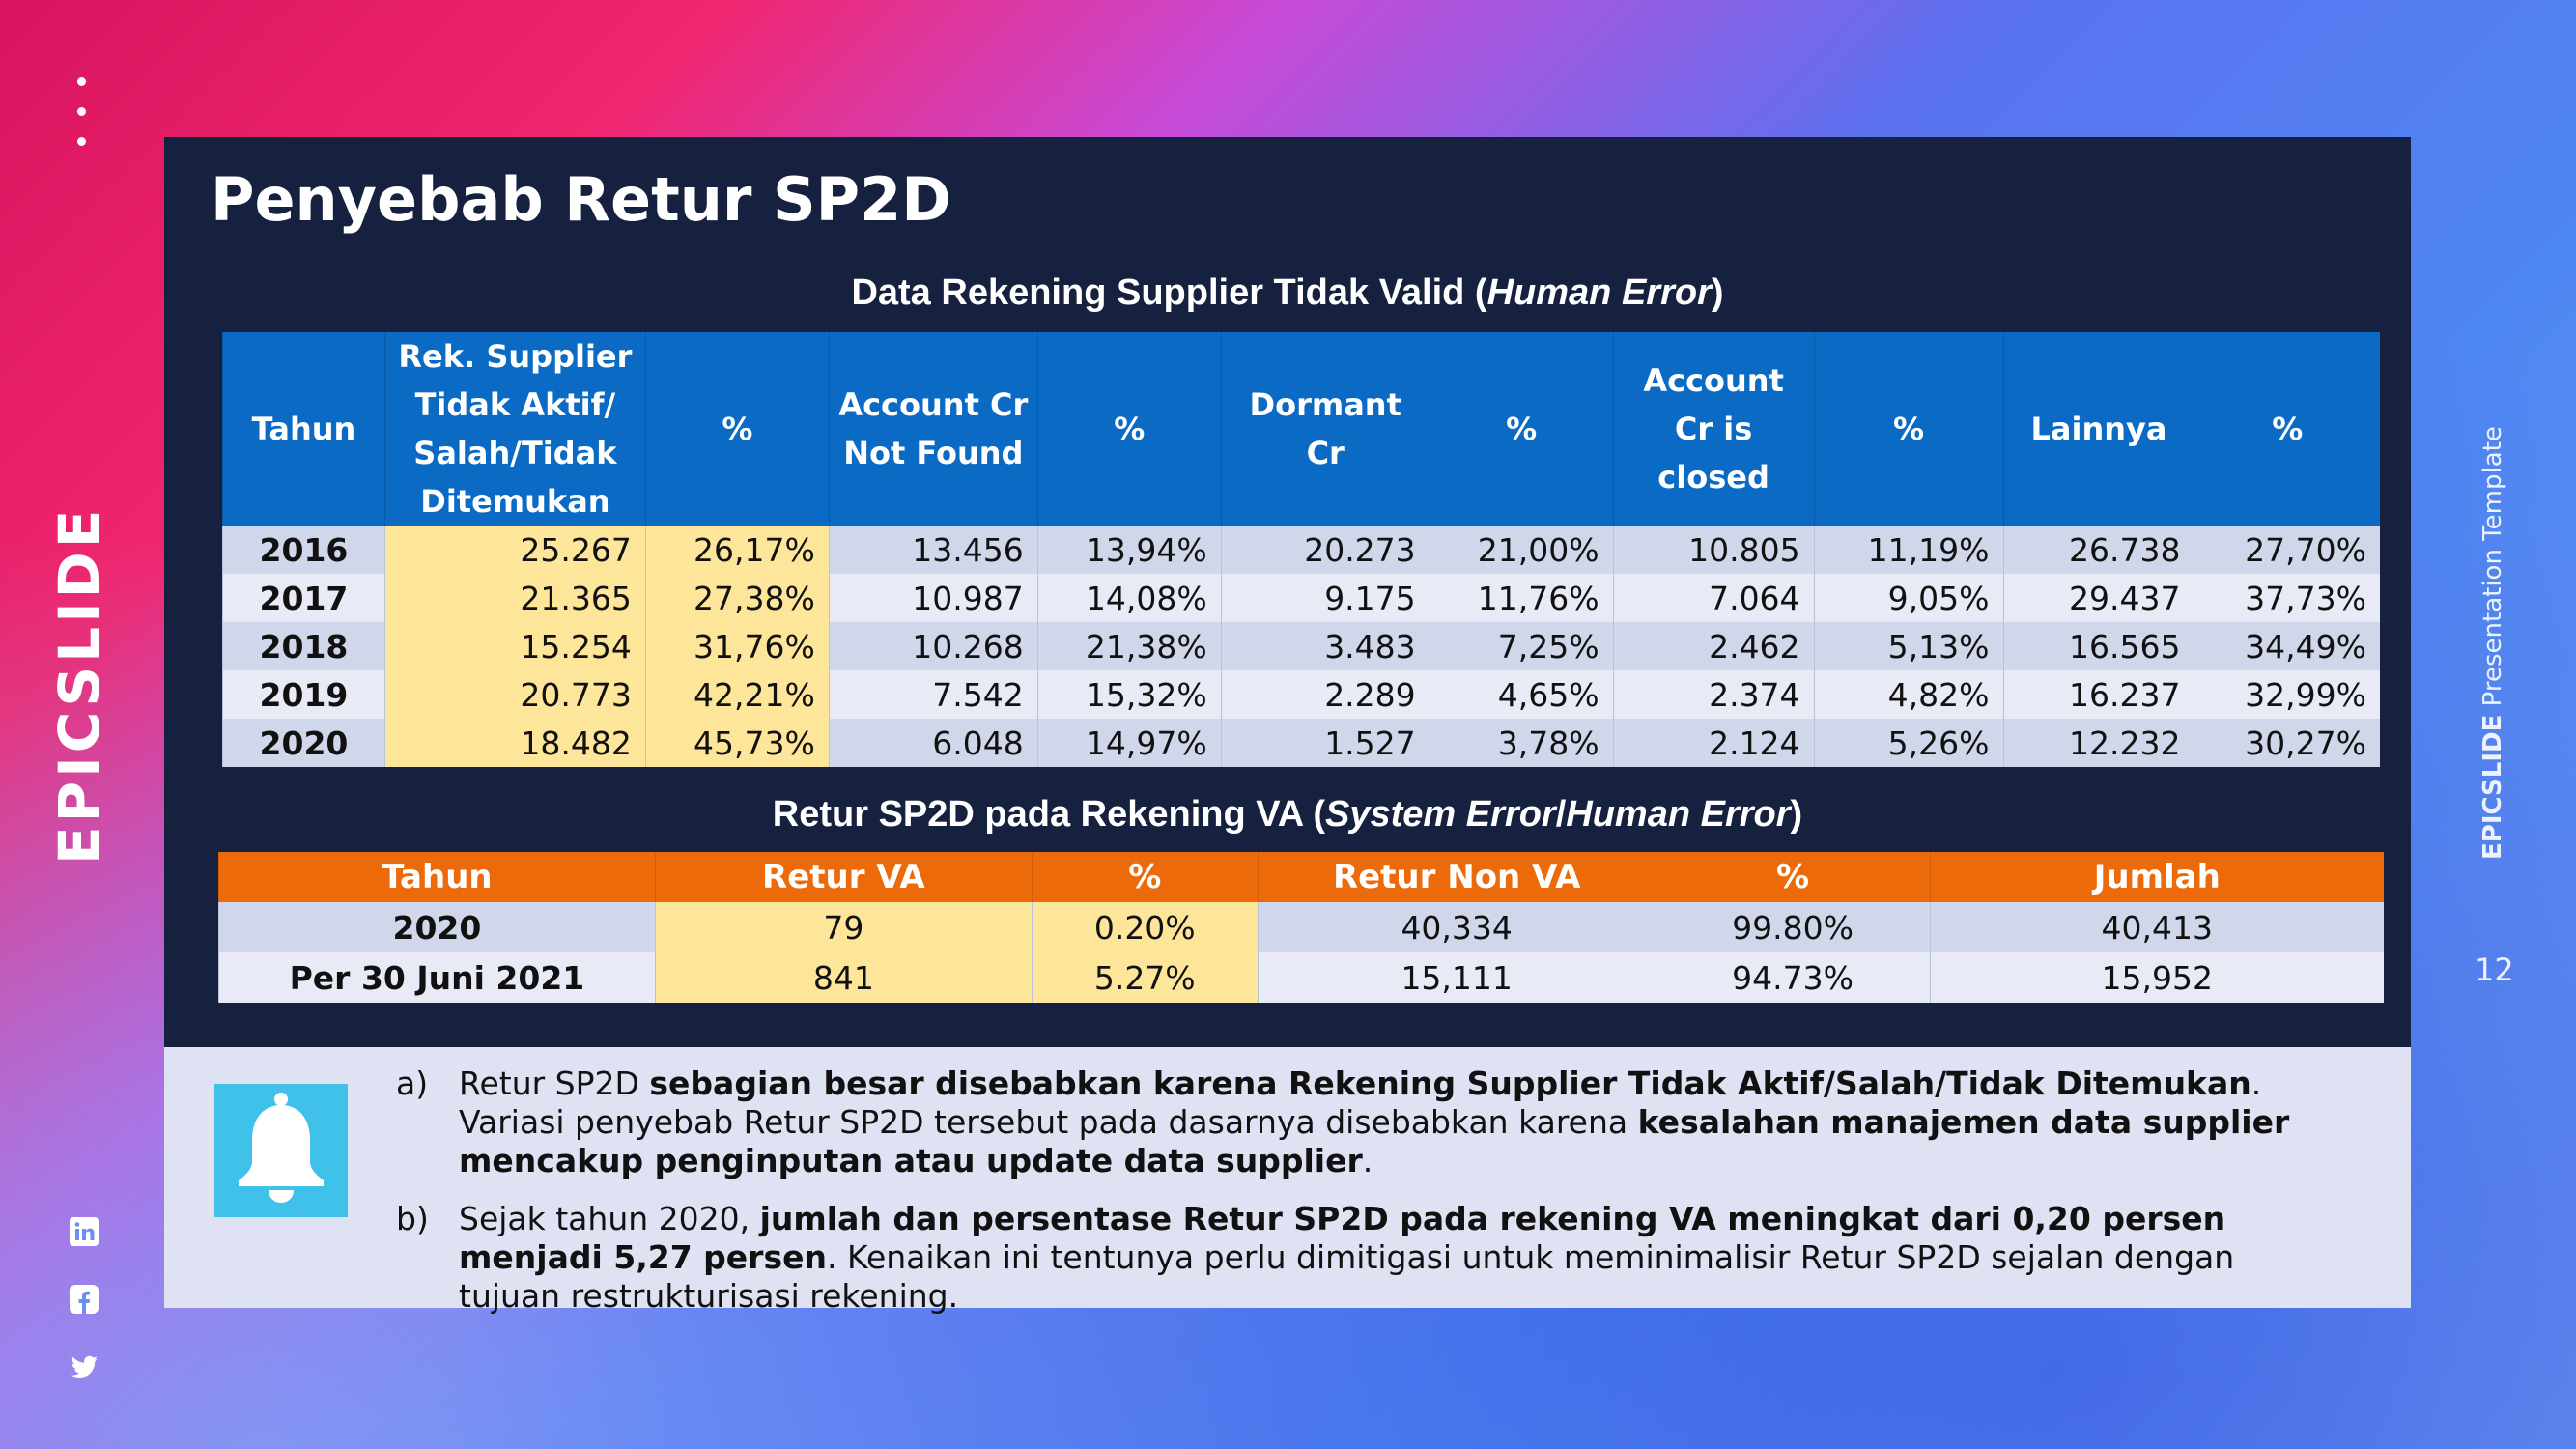 The width and height of the screenshot is (2576, 1449). What do you see at coordinates (1521, 550) in the screenshot?
I see `table1-cell: 21,00%` at bounding box center [1521, 550].